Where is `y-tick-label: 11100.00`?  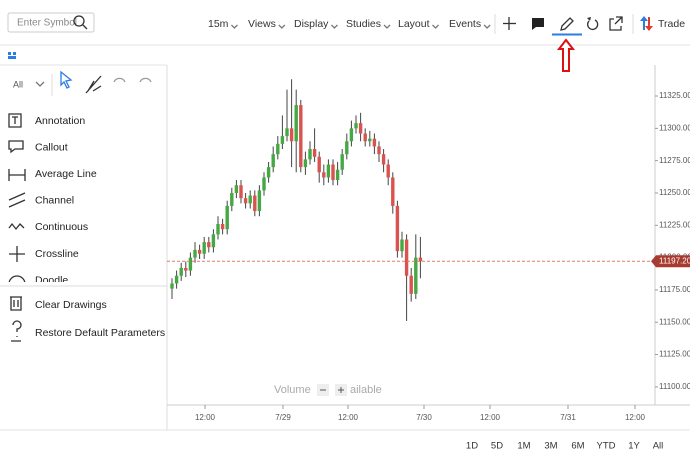 y-tick-label: 11100.00 is located at coordinates (674, 386).